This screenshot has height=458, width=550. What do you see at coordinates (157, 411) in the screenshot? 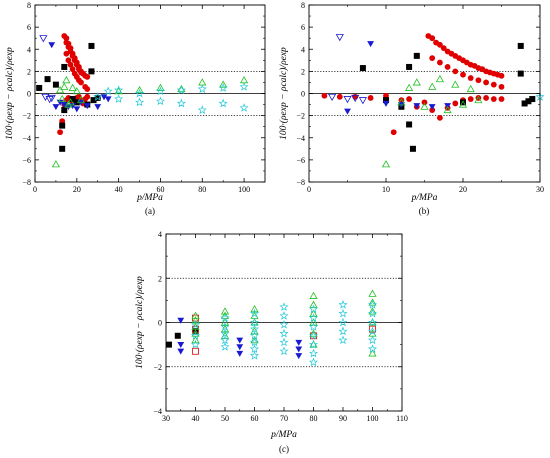
I see `y-tick-label: −4` at bounding box center [157, 411].